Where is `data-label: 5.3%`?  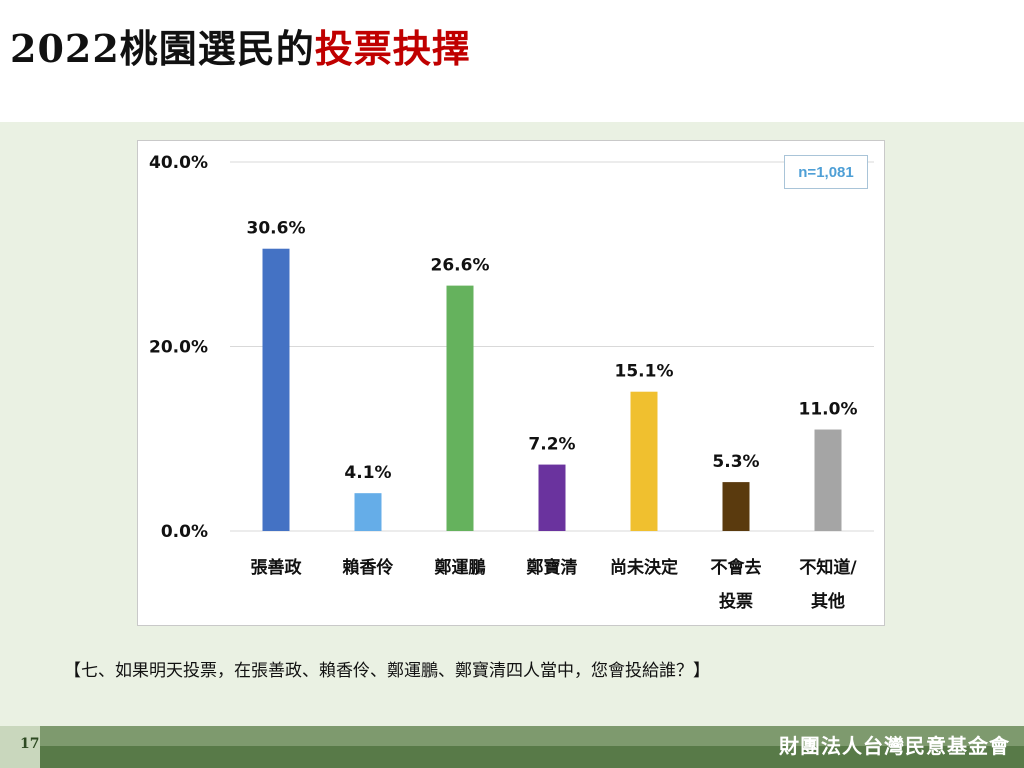
data-label: 5.3% is located at coordinates (735, 462).